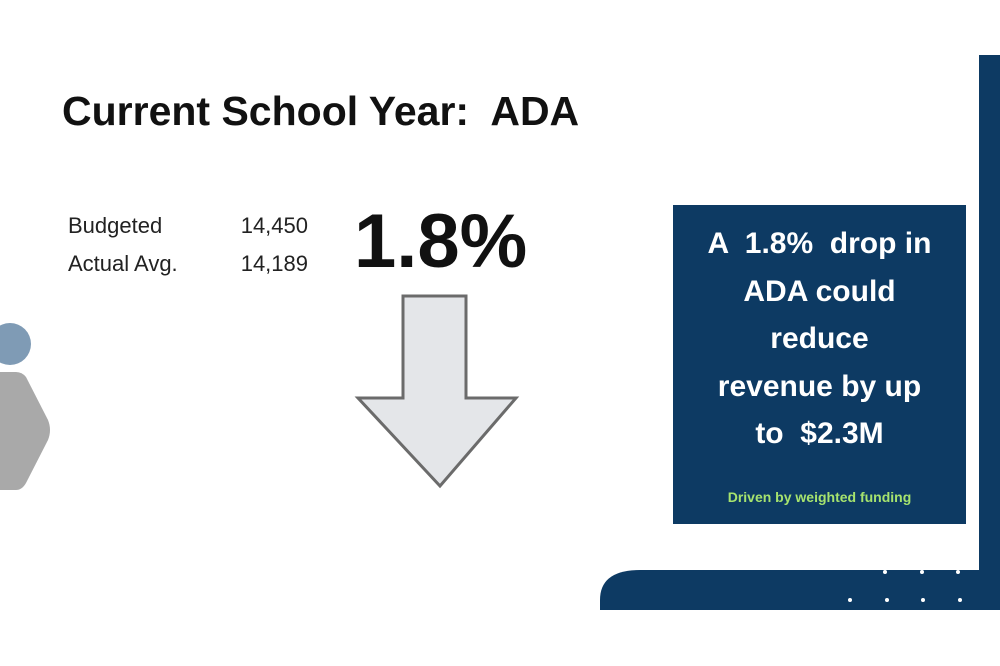 Image resolution: width=1000 pixels, height=666 pixels. Describe the element at coordinates (321, 111) in the screenshot. I see `title: Current School Year: ADA` at that location.